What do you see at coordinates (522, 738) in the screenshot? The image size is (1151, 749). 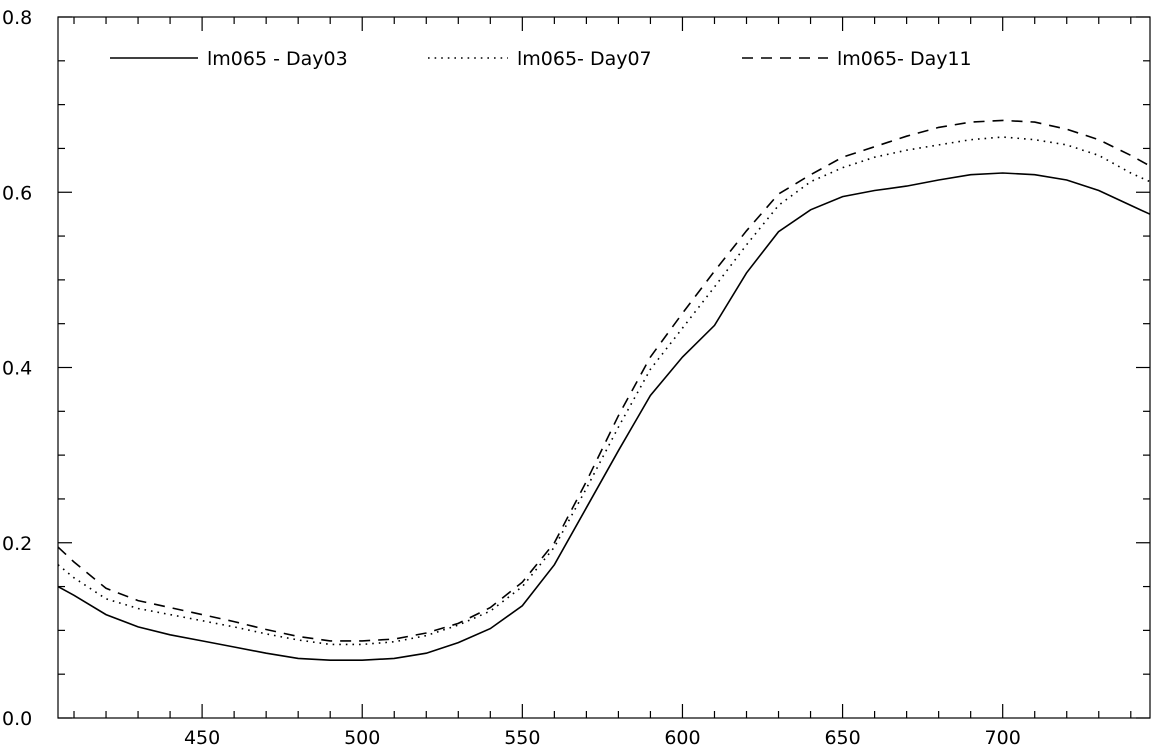 I see `x-tick-label: 550` at bounding box center [522, 738].